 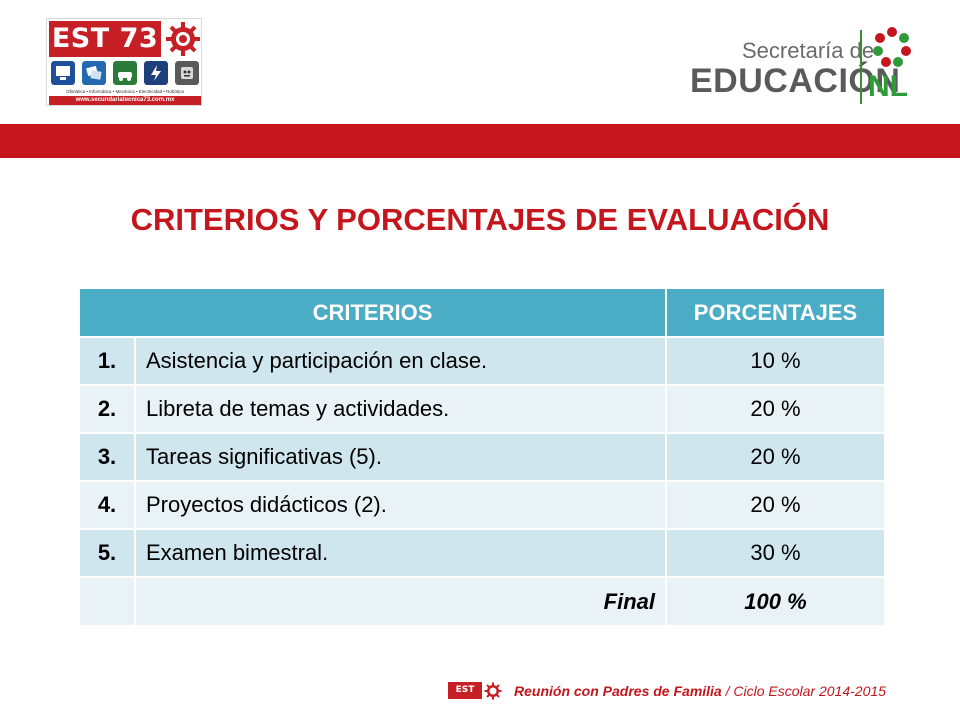 I want to click on row-criterion: Tareas significativas (5)., so click(x=401, y=456).